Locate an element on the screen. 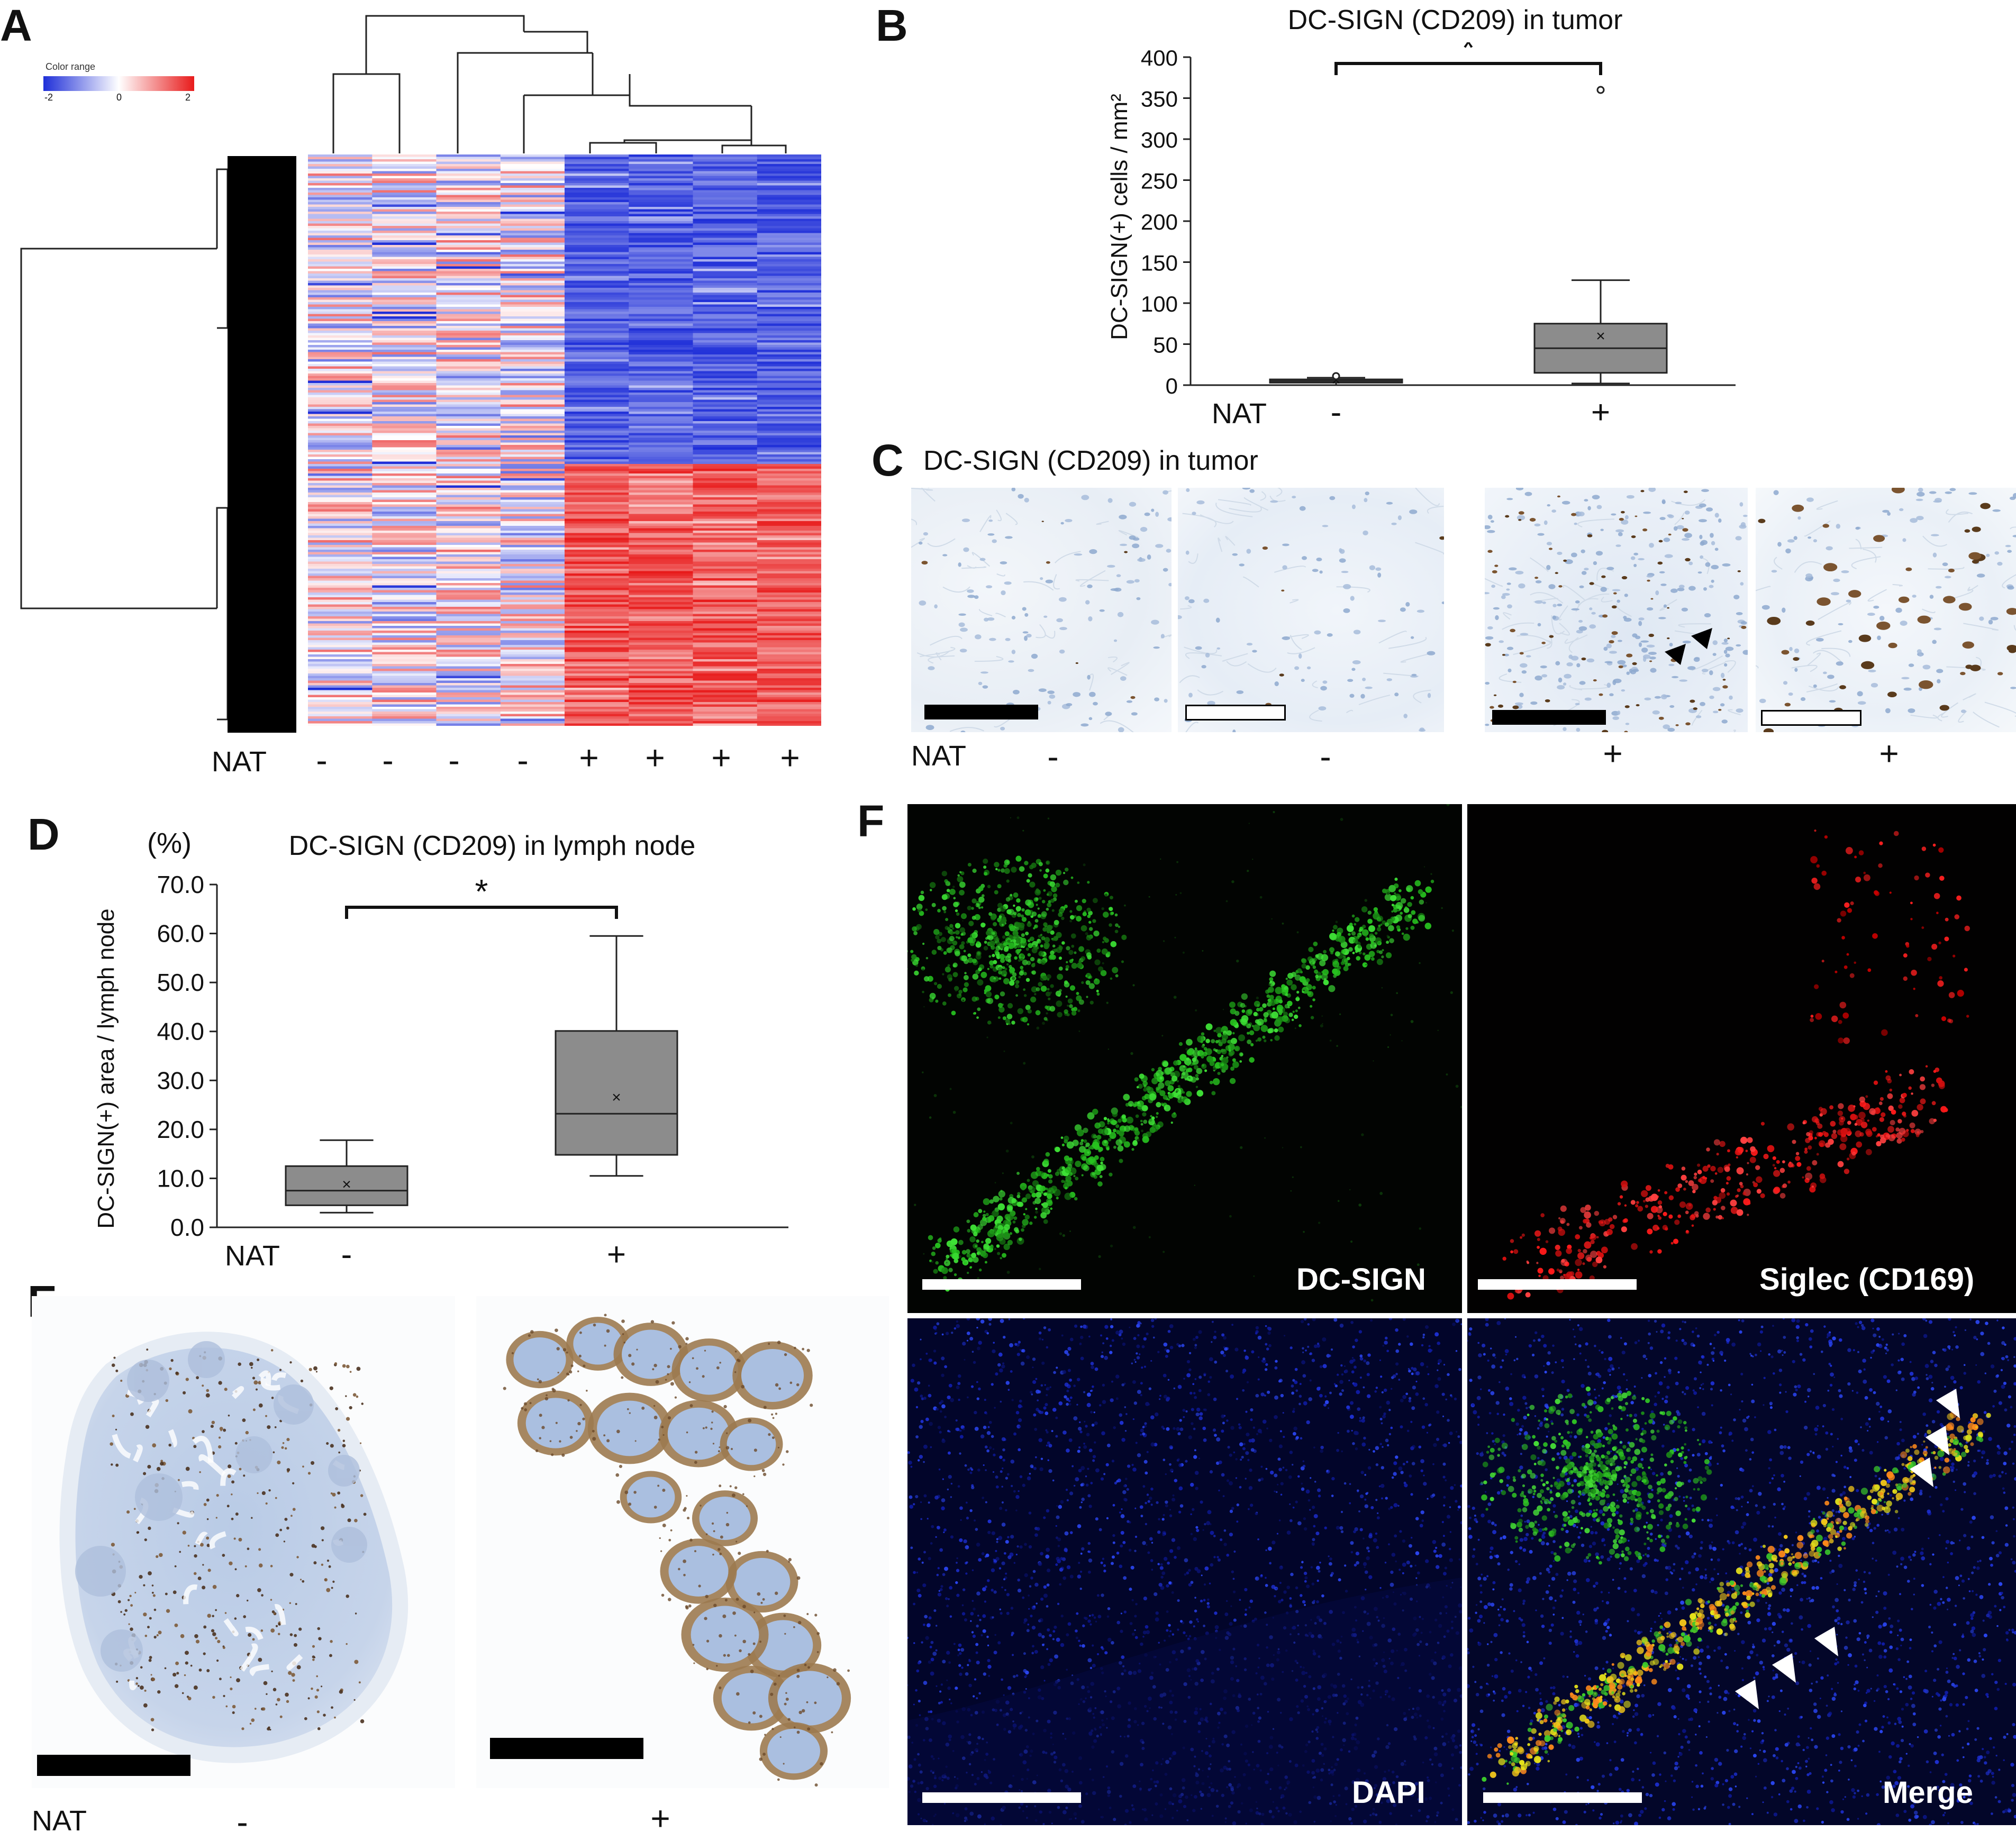 This screenshot has height=1841, width=2016. panel-a-sign-6: + is located at coordinates (655, 757).